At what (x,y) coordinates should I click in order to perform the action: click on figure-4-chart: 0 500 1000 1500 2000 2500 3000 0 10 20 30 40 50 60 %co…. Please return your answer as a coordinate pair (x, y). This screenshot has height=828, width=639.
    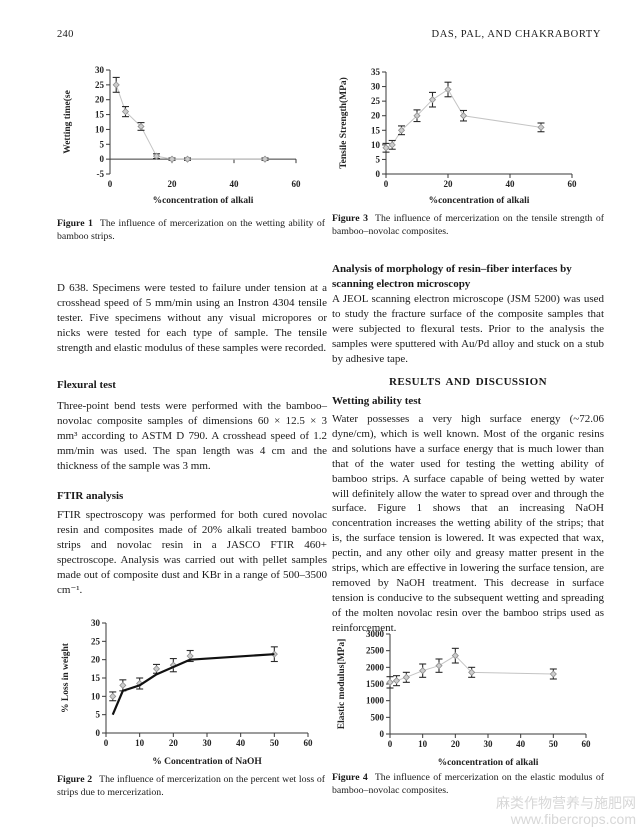
    Looking at the image, I should click on (464, 698).